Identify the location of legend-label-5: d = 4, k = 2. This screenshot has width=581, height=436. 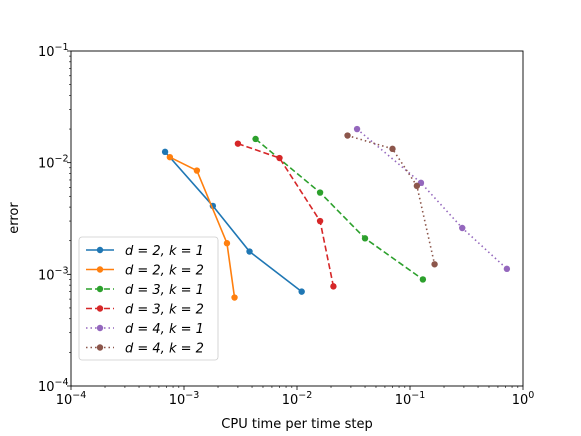
(164, 349).